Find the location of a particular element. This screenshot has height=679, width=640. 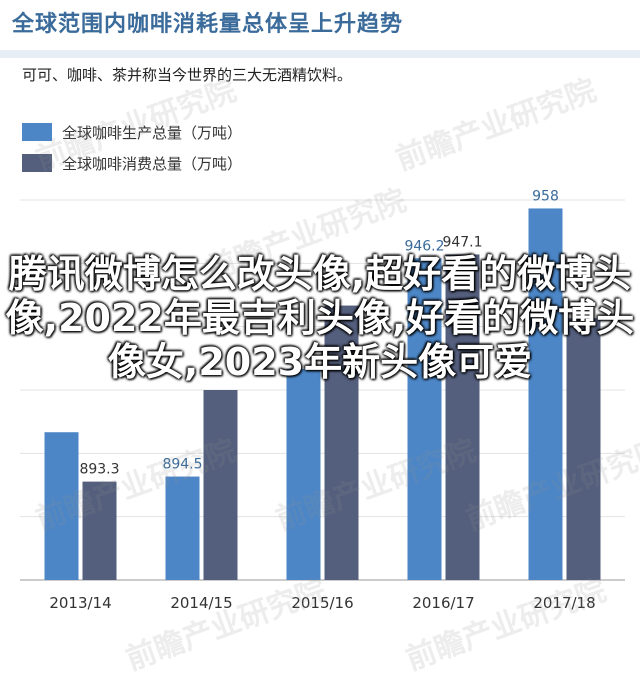

legend-swatch-consumption is located at coordinates (37, 163).